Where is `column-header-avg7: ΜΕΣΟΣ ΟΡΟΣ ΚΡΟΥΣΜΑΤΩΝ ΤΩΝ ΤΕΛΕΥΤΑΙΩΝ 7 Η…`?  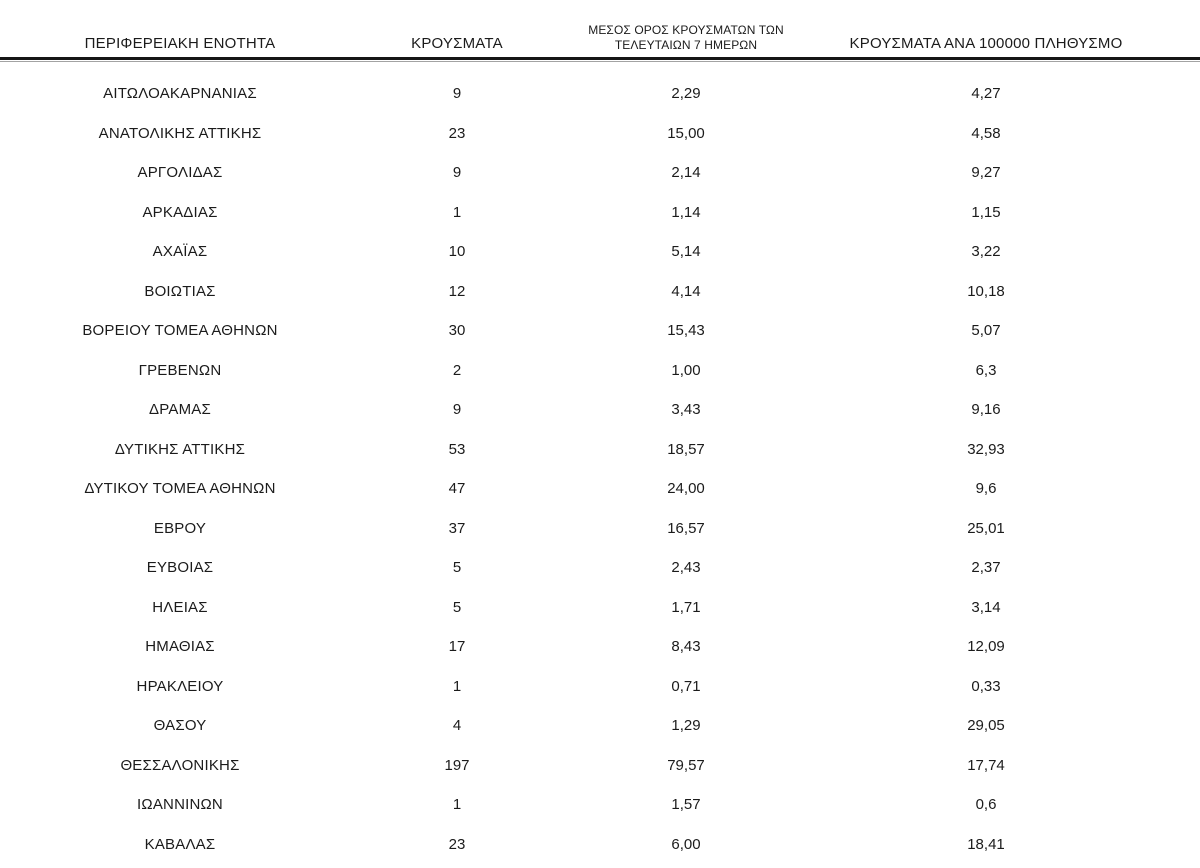 column-header-avg7: ΜΕΣΟΣ ΟΡΟΣ ΚΡΟΥΣΜΑΤΩΝ ΤΩΝ ΤΕΛΕΥΤΑΙΩΝ 7 Η… is located at coordinates (686, 40).